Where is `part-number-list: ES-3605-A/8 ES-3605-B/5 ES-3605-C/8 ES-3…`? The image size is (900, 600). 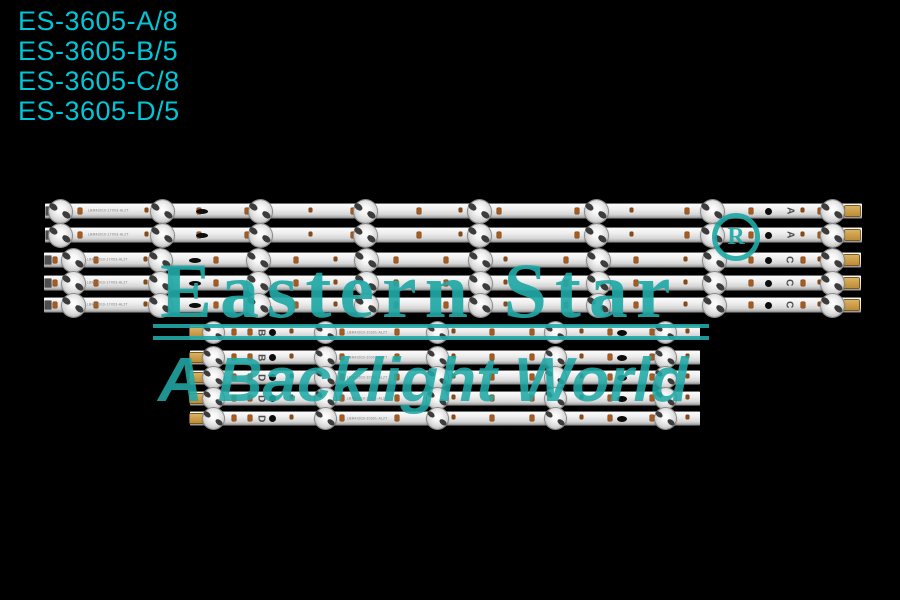 part-number-list: ES-3605-A/8 ES-3605-B/5 ES-3605-C/8 ES-3… is located at coordinates (99, 66).